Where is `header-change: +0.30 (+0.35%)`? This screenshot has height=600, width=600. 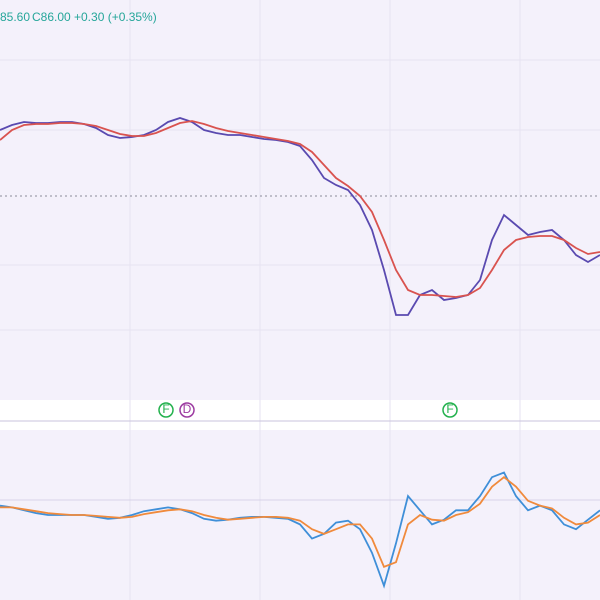 header-change: +0.30 (+0.35%) is located at coordinates (115, 17).